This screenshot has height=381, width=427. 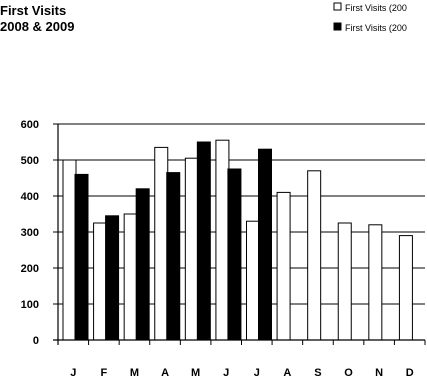 I want to click on chart-title-line-1: First Visits, so click(x=33, y=10).